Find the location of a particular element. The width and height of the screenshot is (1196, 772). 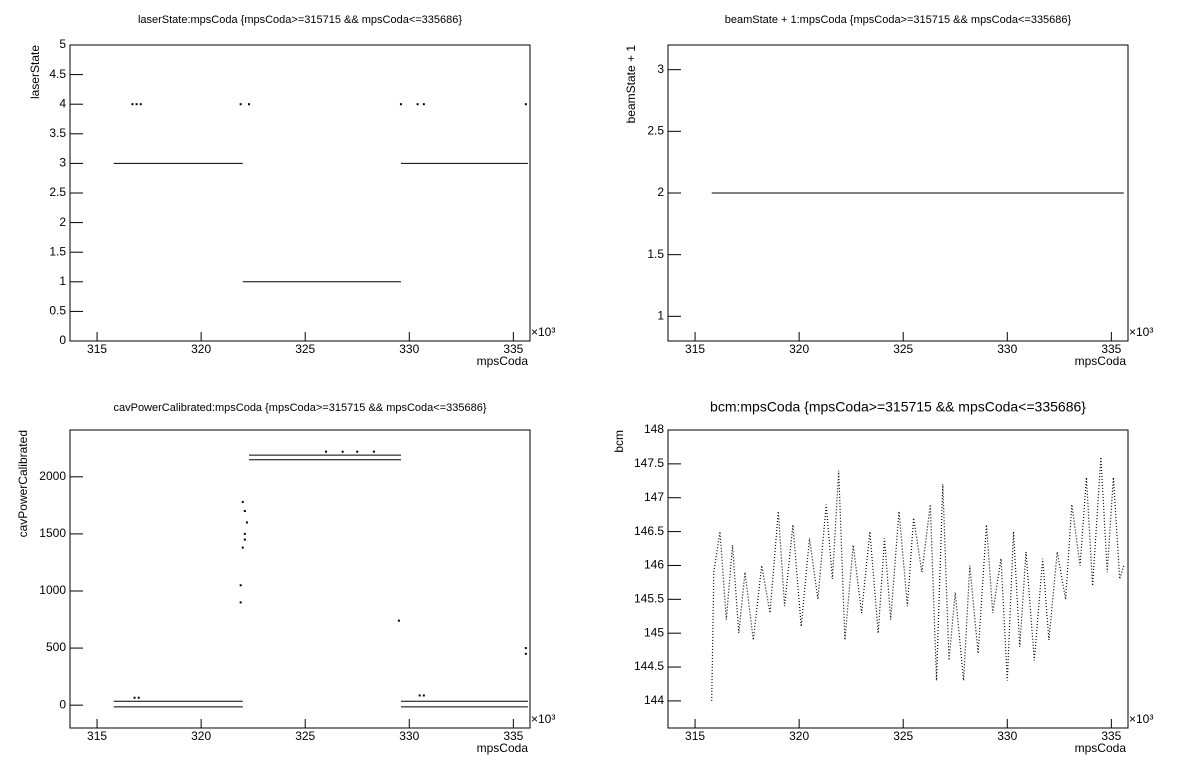

y-tick-label: 500 is located at coordinates (56, 647).